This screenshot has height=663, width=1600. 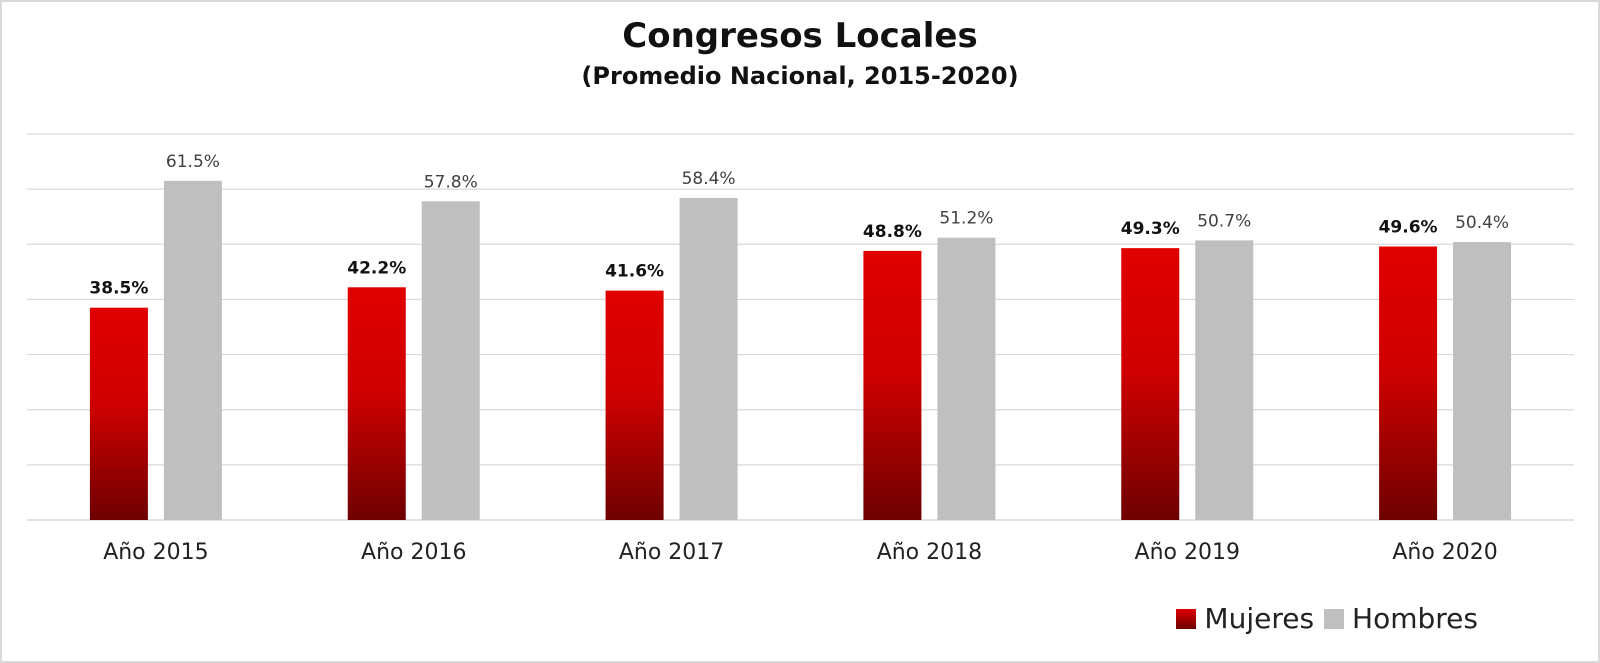 What do you see at coordinates (1415, 618) in the screenshot?
I see `legend-label-hombres: Hombres` at bounding box center [1415, 618].